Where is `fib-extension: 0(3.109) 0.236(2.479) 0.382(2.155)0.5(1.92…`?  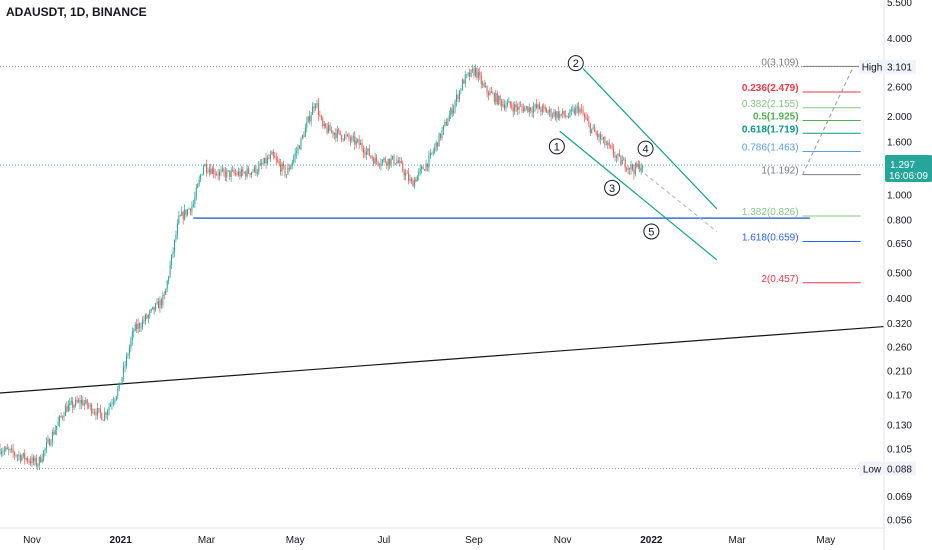
fib-extension: 0(3.109) 0.236(2.479) 0.382(2.155)0.5(1.92… is located at coordinates (801, 171).